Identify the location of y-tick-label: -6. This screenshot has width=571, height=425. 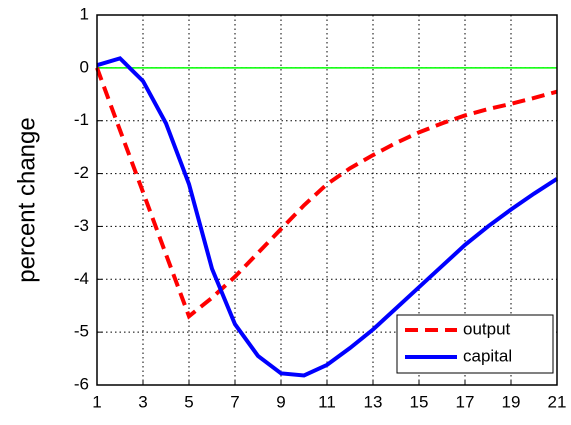
(81, 383).